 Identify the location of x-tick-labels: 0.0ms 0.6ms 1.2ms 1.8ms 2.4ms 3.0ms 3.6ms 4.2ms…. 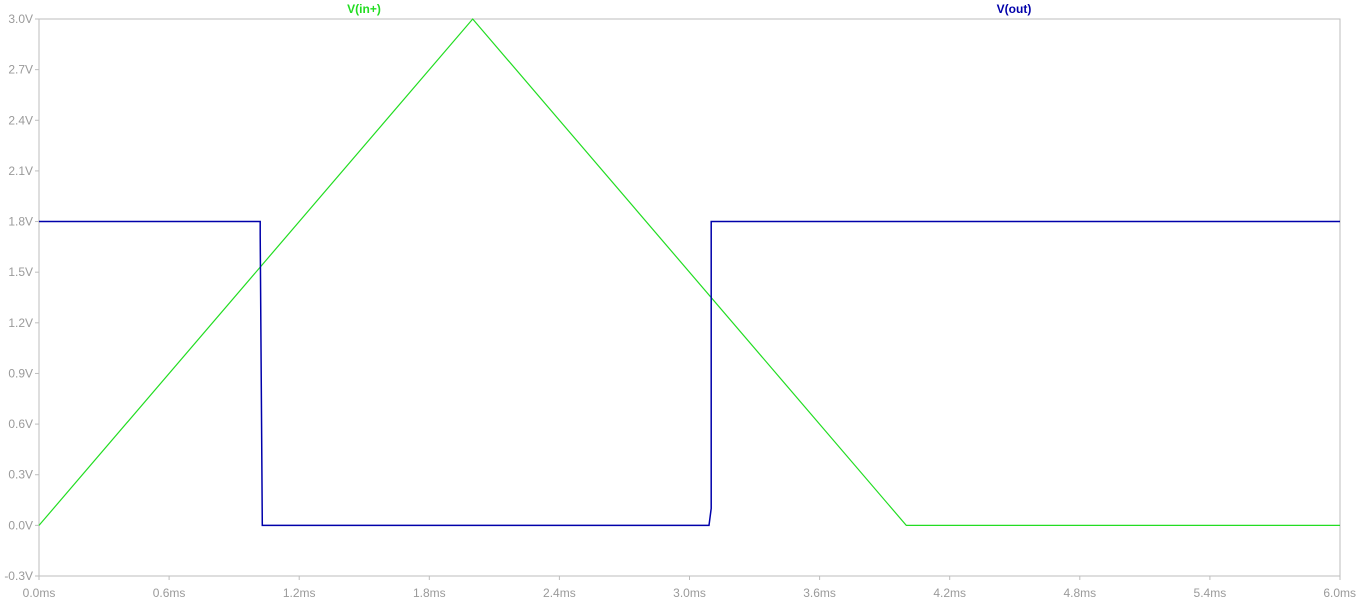
(689, 593).